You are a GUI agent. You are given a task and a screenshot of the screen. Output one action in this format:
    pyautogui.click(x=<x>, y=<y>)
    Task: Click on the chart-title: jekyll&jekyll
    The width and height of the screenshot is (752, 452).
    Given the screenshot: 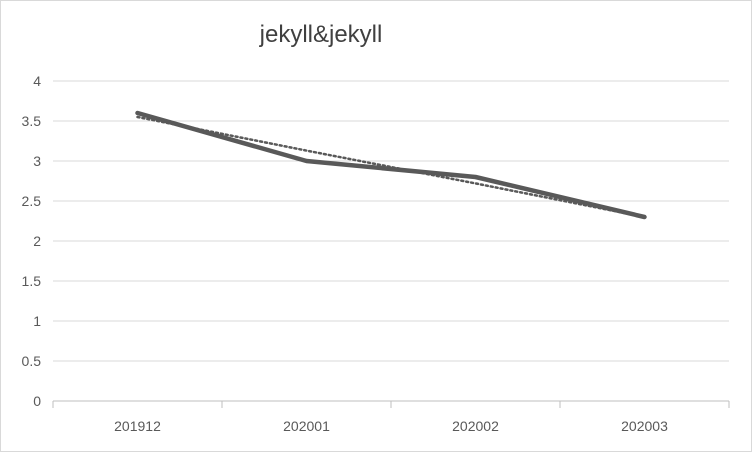 What is the action you would take?
    pyautogui.click(x=321, y=34)
    